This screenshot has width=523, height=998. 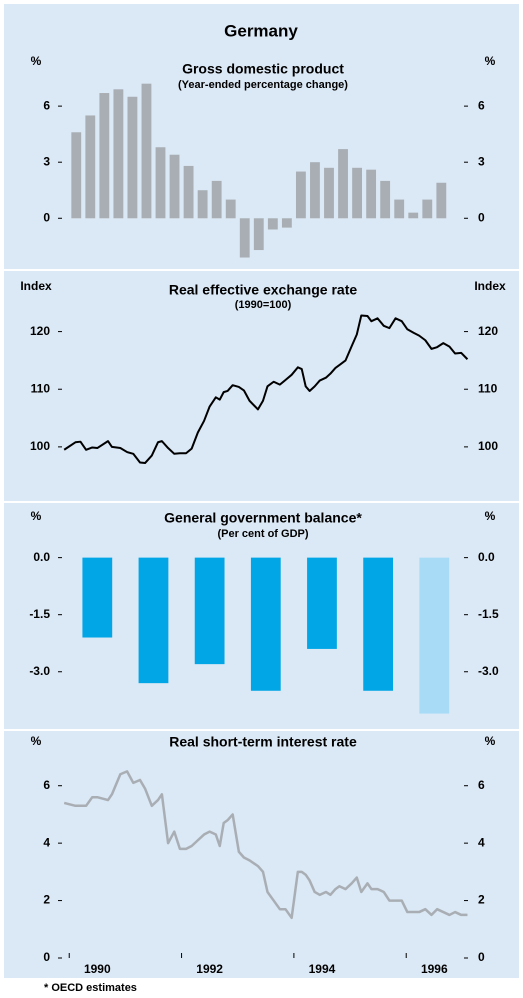 I want to click on y-tick-label-right: 4, so click(x=481, y=842).